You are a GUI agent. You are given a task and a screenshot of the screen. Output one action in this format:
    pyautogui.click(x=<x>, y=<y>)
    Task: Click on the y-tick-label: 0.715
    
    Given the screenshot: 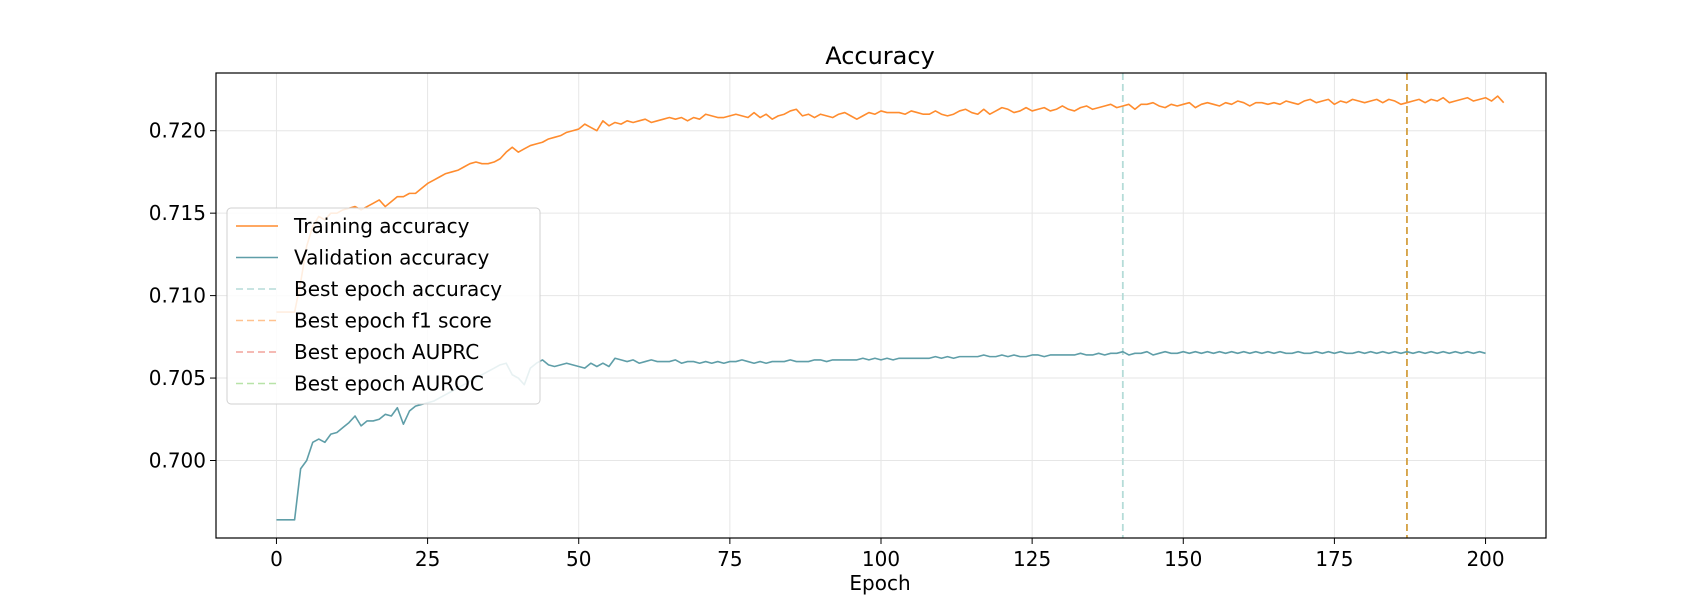 What is the action you would take?
    pyautogui.click(x=177, y=213)
    